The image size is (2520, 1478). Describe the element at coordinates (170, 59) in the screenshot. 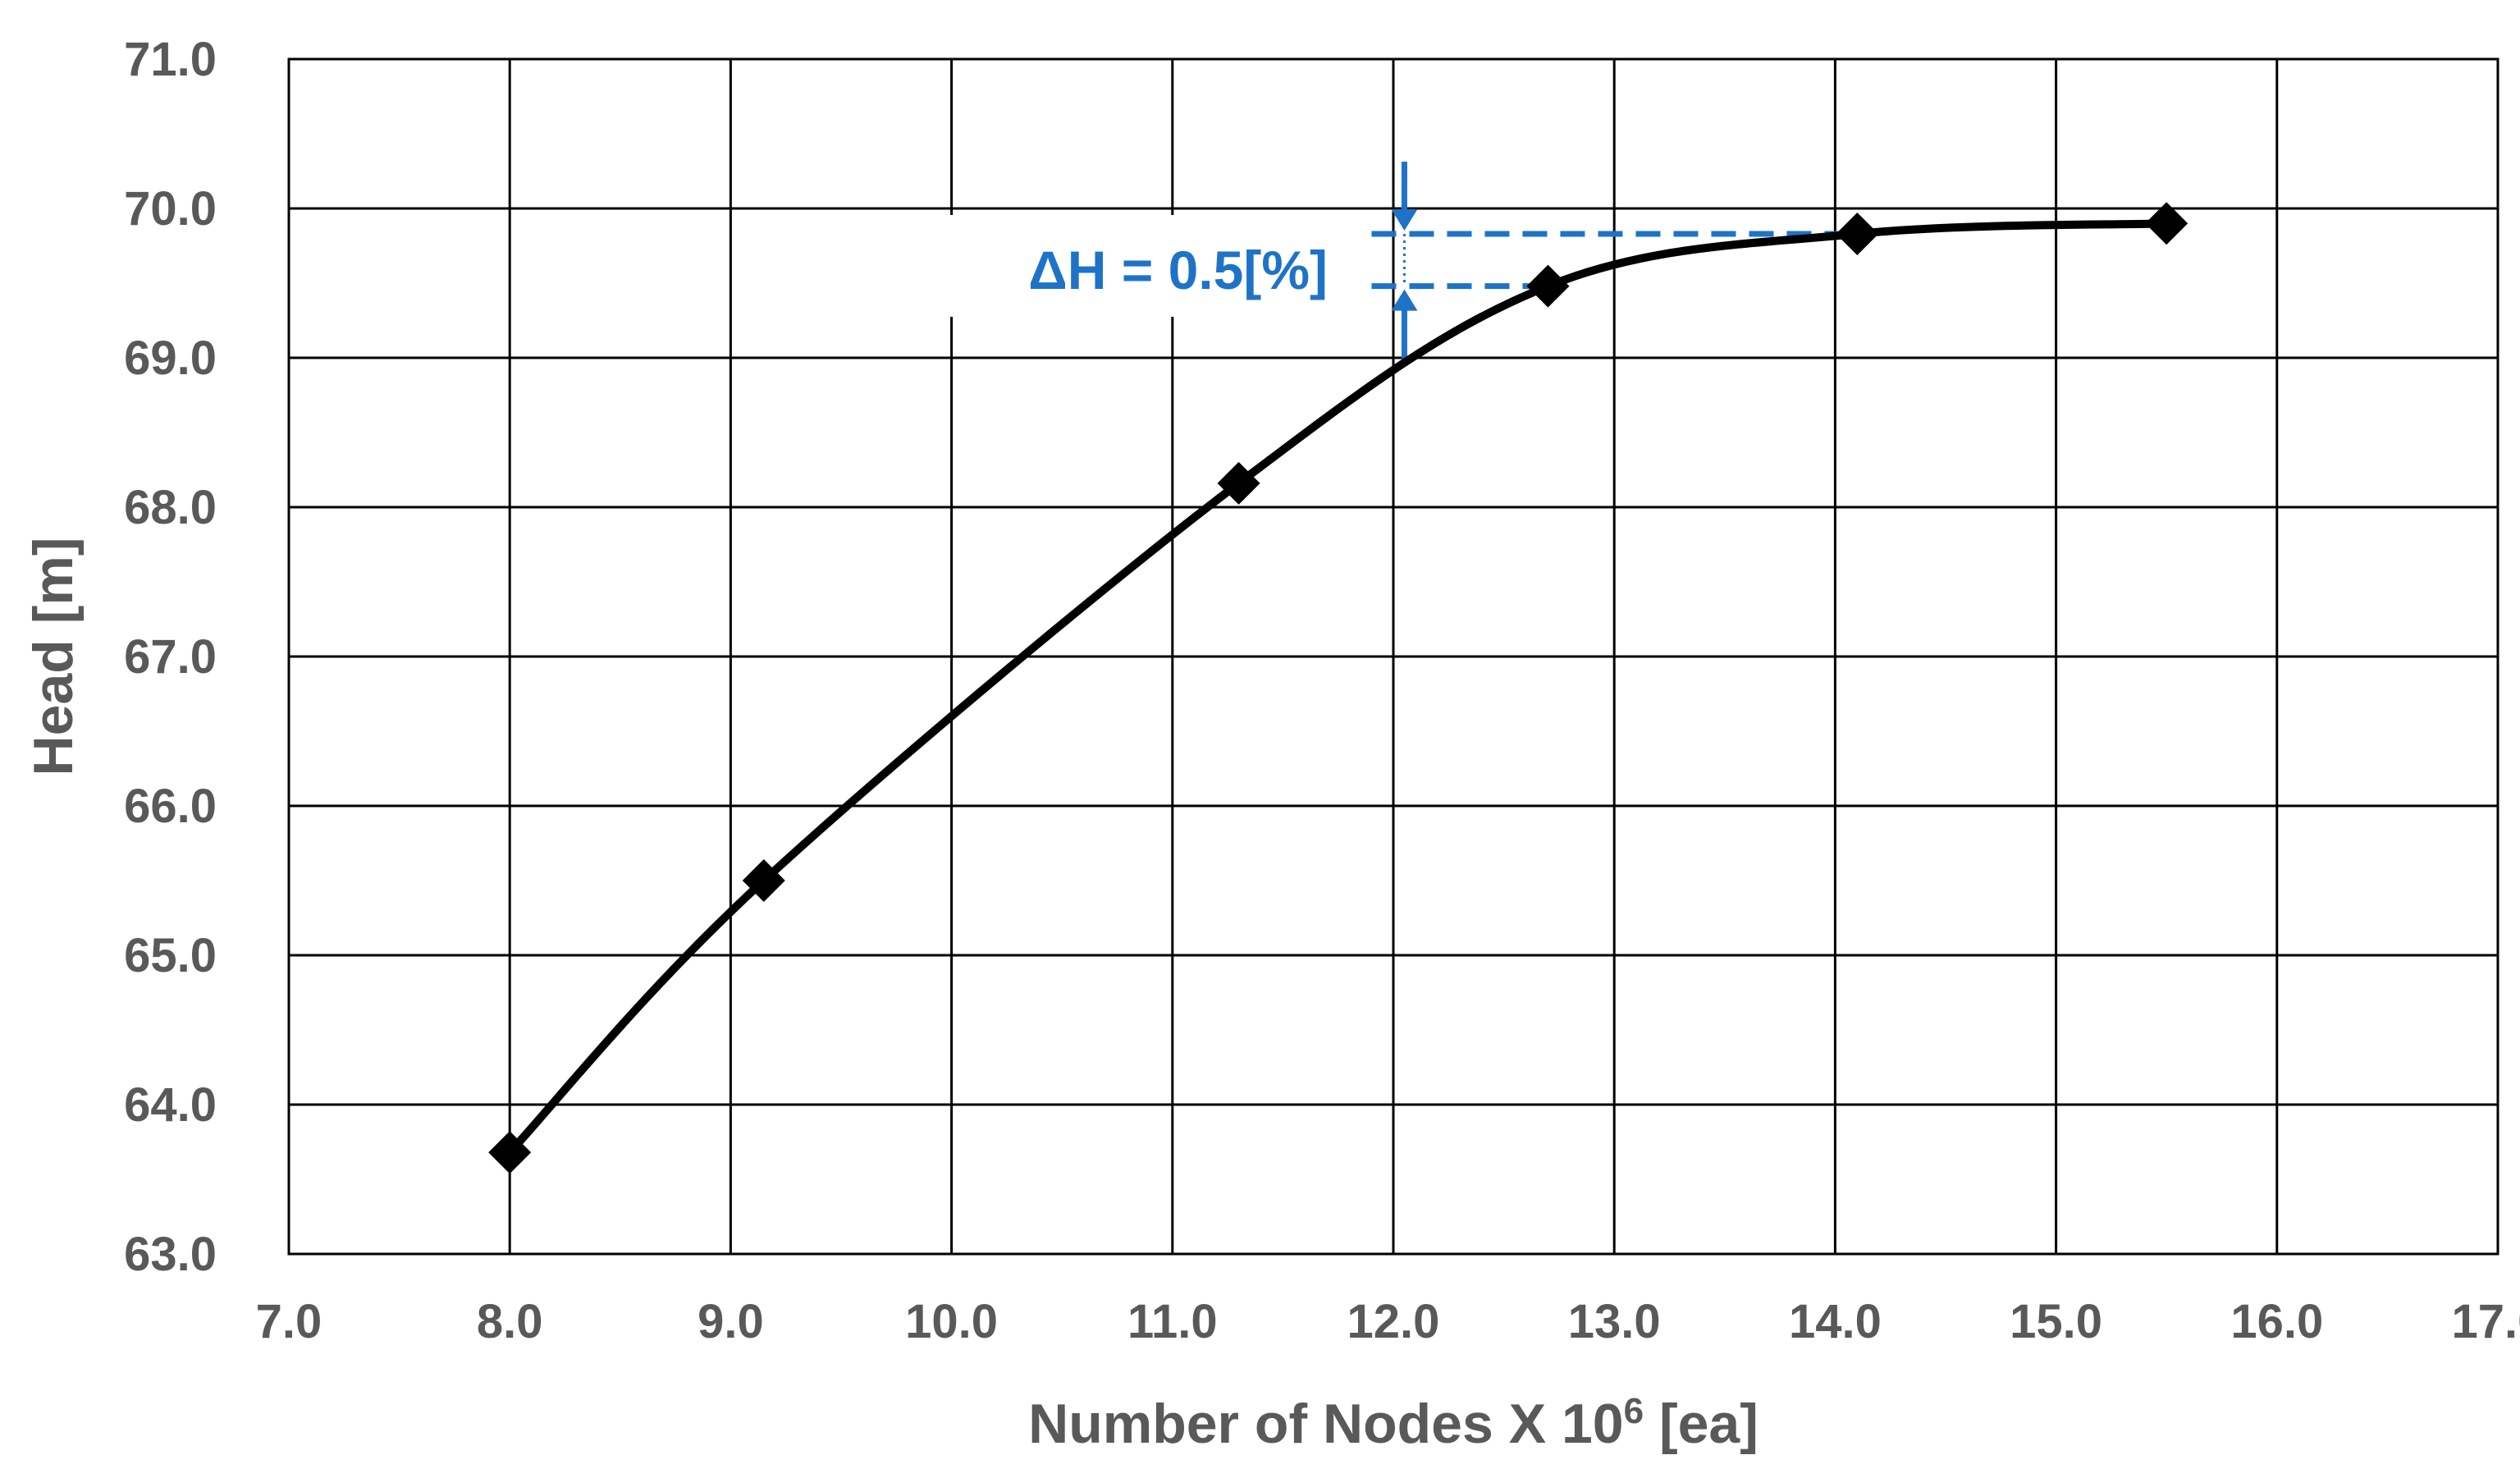

I see `y-tick-label: 71.0` at that location.